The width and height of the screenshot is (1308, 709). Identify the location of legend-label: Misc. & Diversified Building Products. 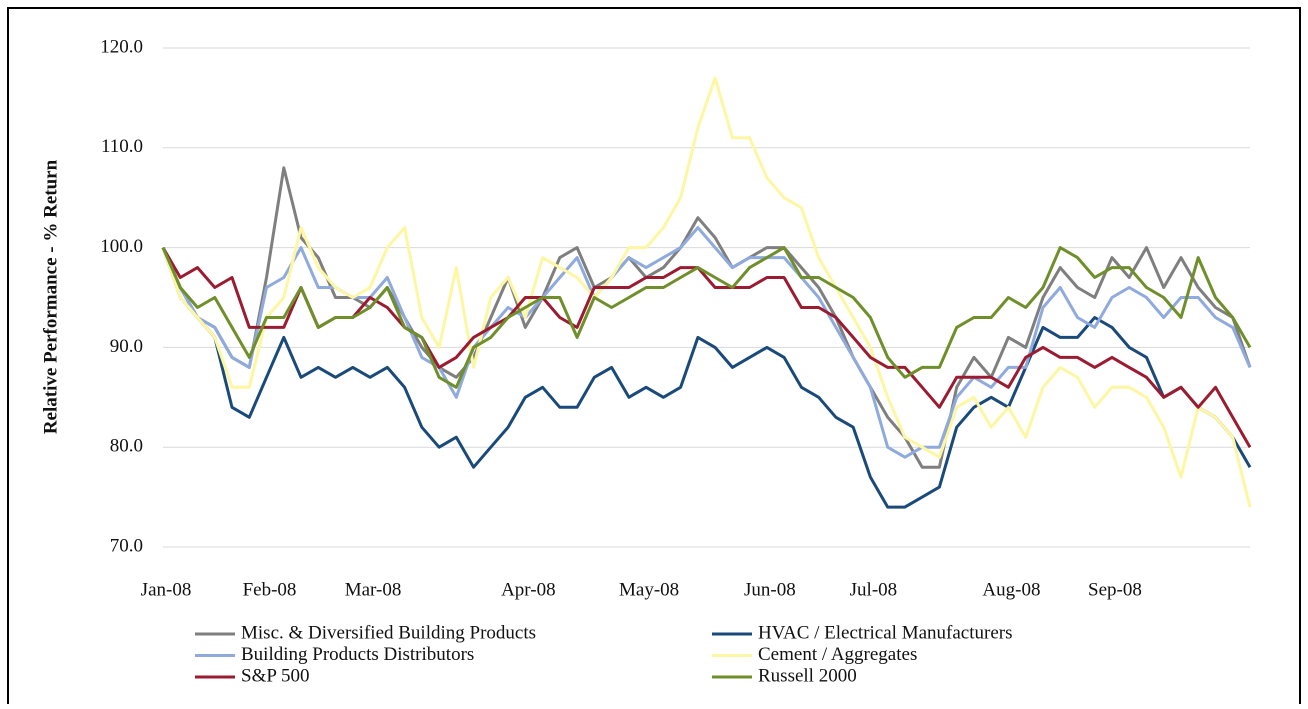
(388, 632).